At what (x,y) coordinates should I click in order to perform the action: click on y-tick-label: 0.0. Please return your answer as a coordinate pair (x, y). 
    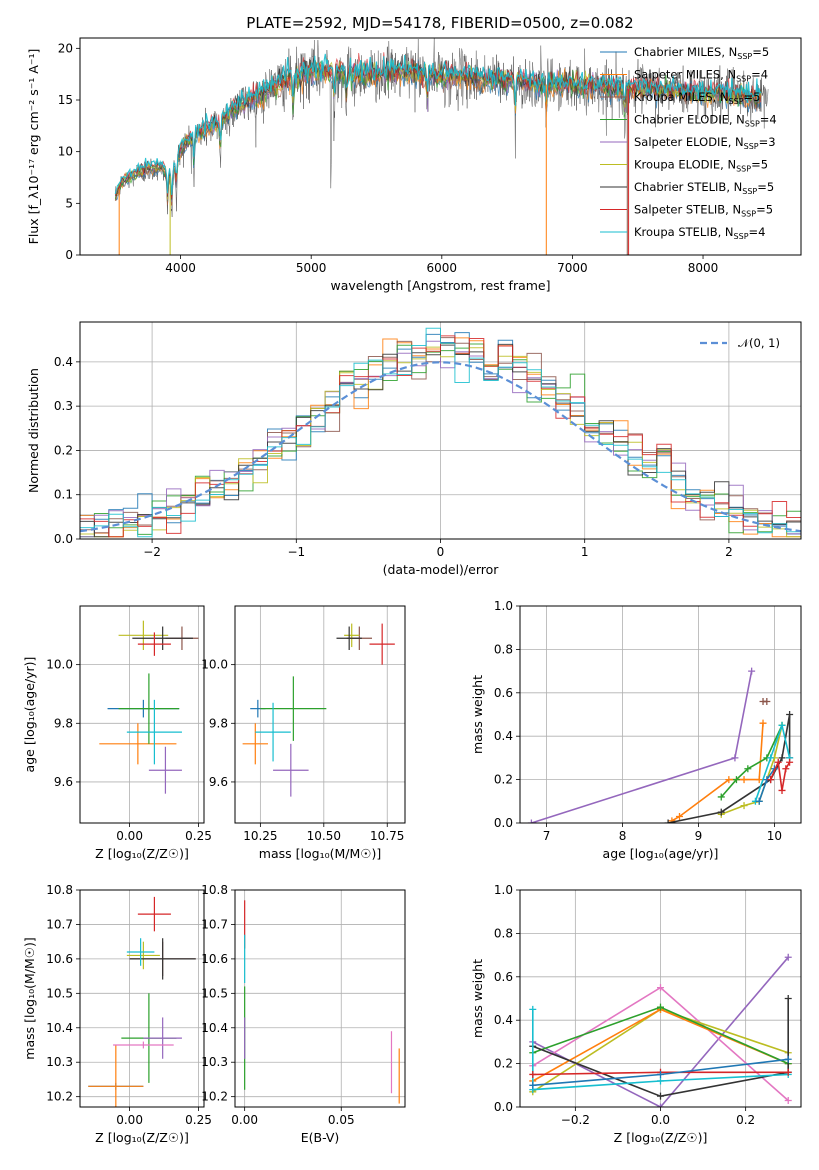
    Looking at the image, I should click on (503, 823).